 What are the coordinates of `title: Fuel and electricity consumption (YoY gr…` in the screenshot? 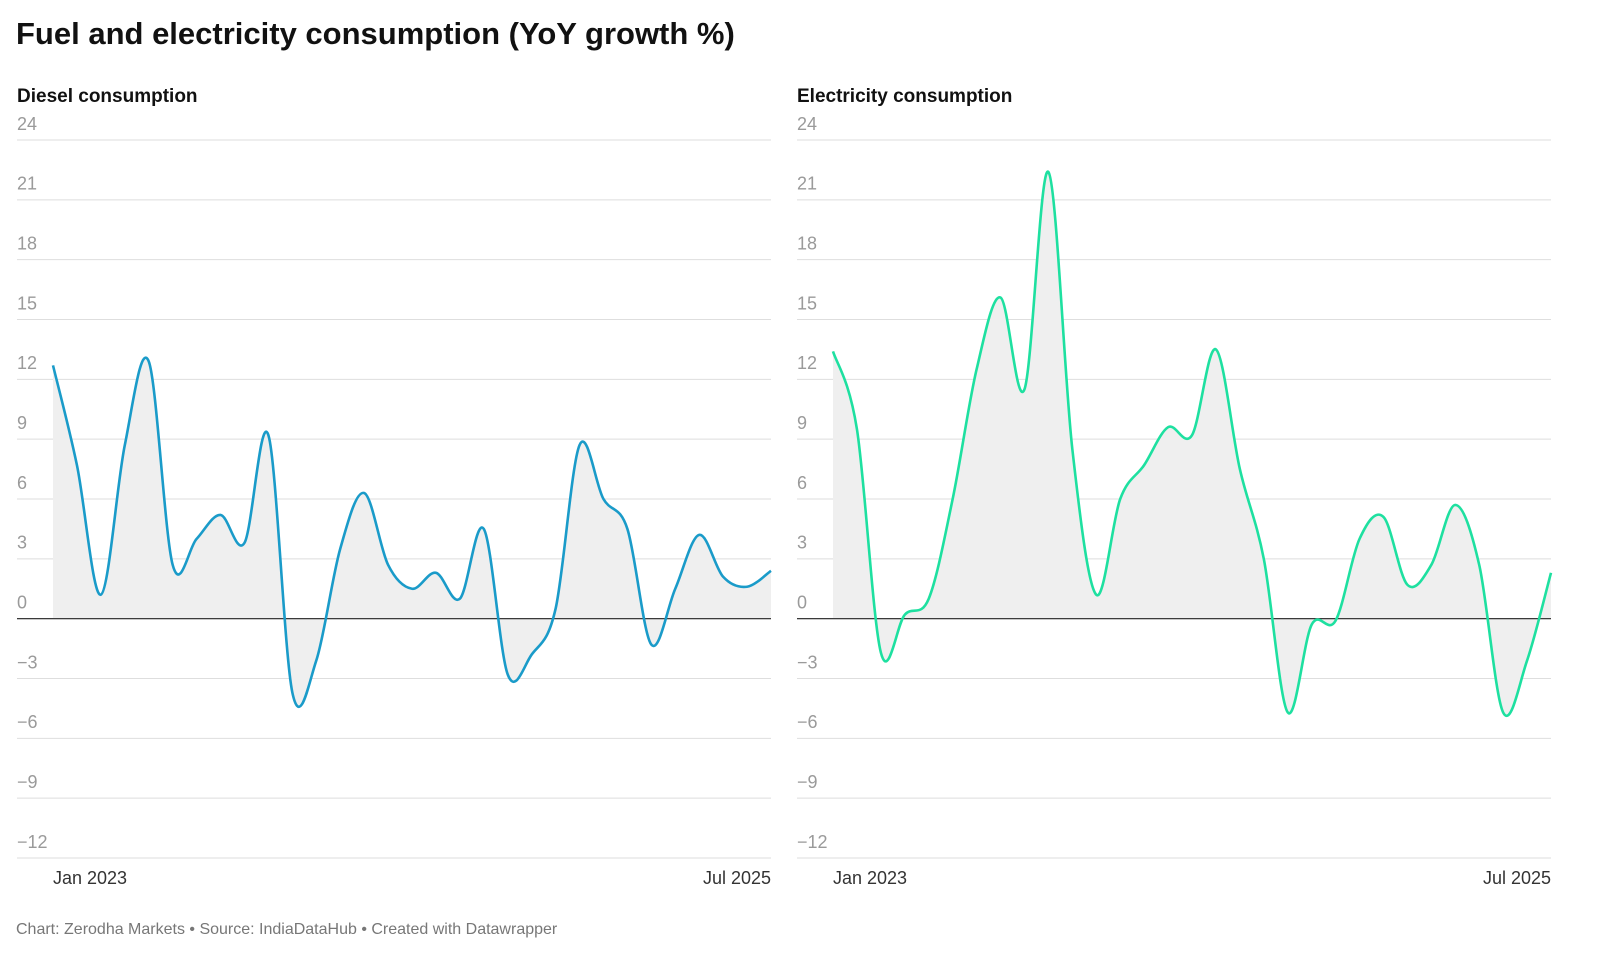 It's located at (375, 33).